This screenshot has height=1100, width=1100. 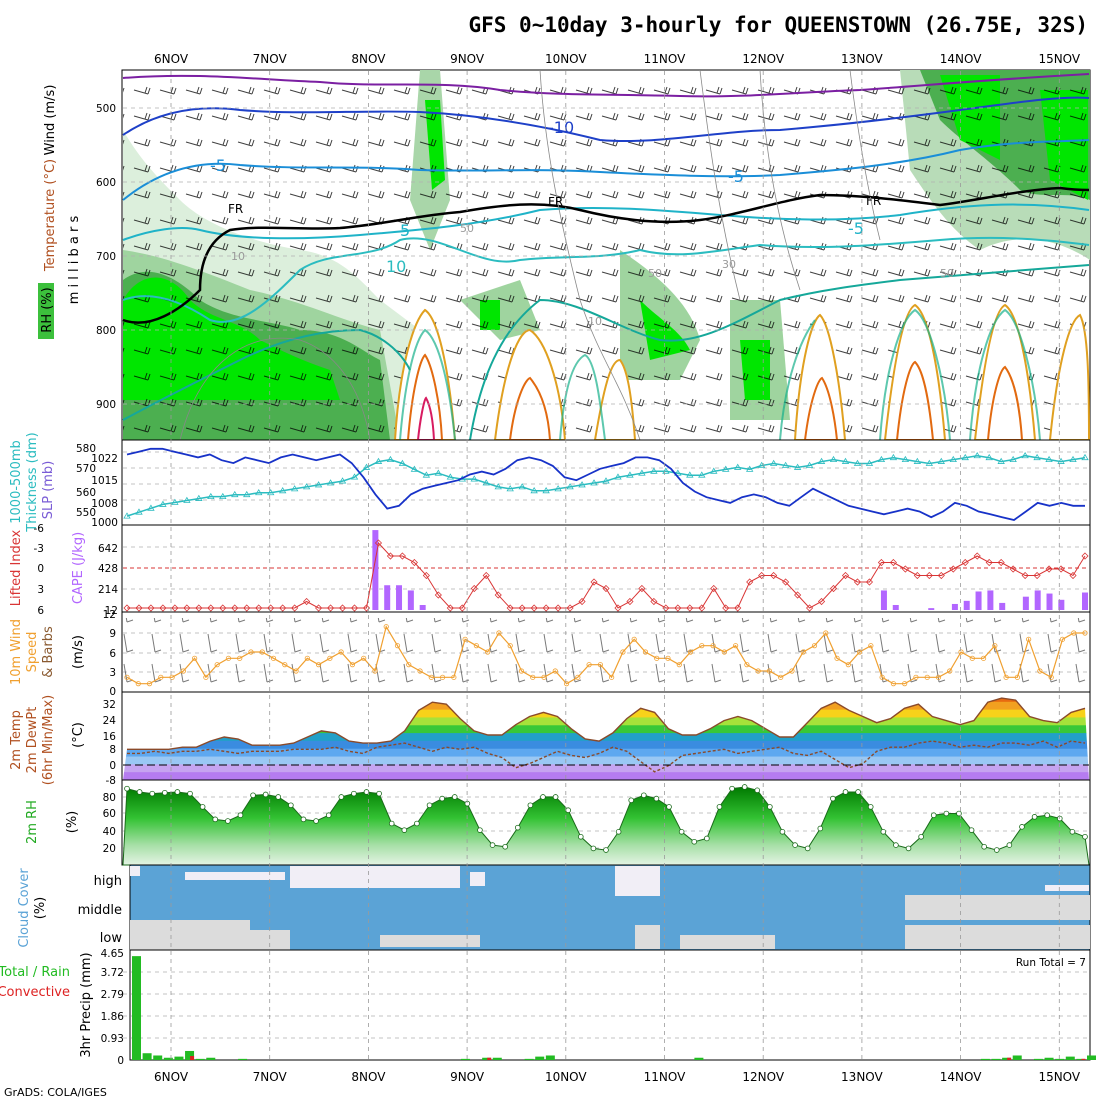 I want to click on temp2m-band, so click(x=606, y=776).